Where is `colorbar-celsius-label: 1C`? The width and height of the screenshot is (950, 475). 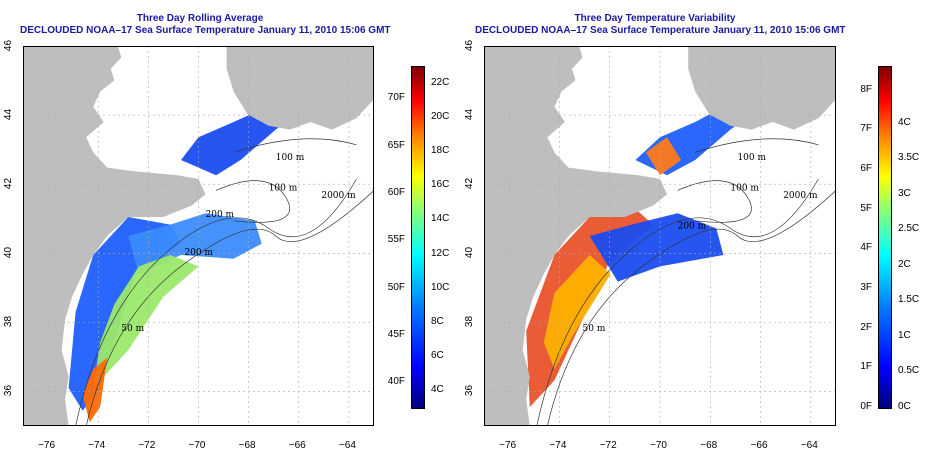
colorbar-celsius-label: 1C is located at coordinates (904, 335).